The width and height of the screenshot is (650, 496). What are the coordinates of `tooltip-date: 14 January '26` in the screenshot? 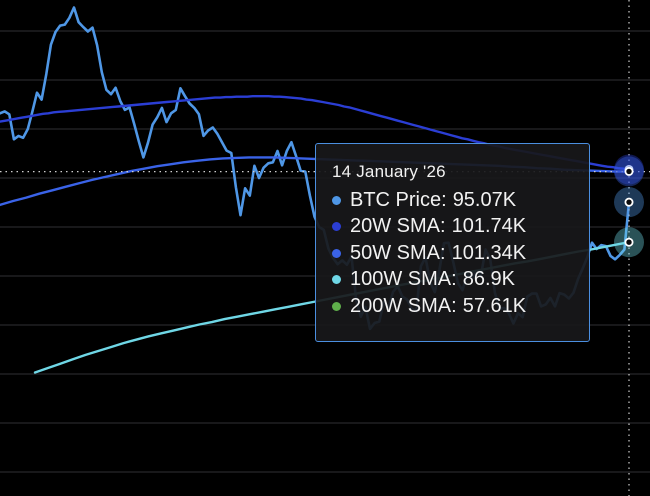 It's located at (389, 171).